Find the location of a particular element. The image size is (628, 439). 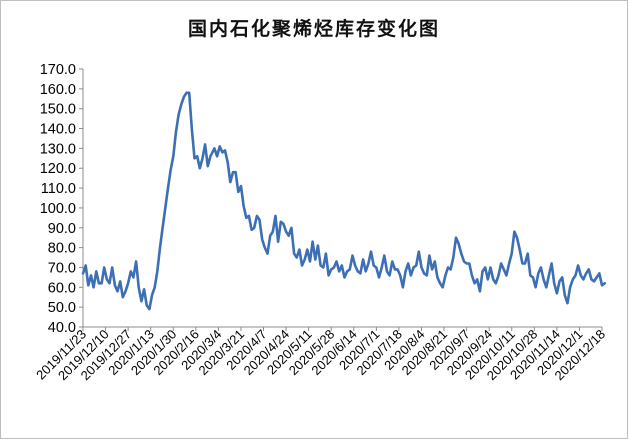

y-tick-label: 170.0 is located at coordinates (58, 70).